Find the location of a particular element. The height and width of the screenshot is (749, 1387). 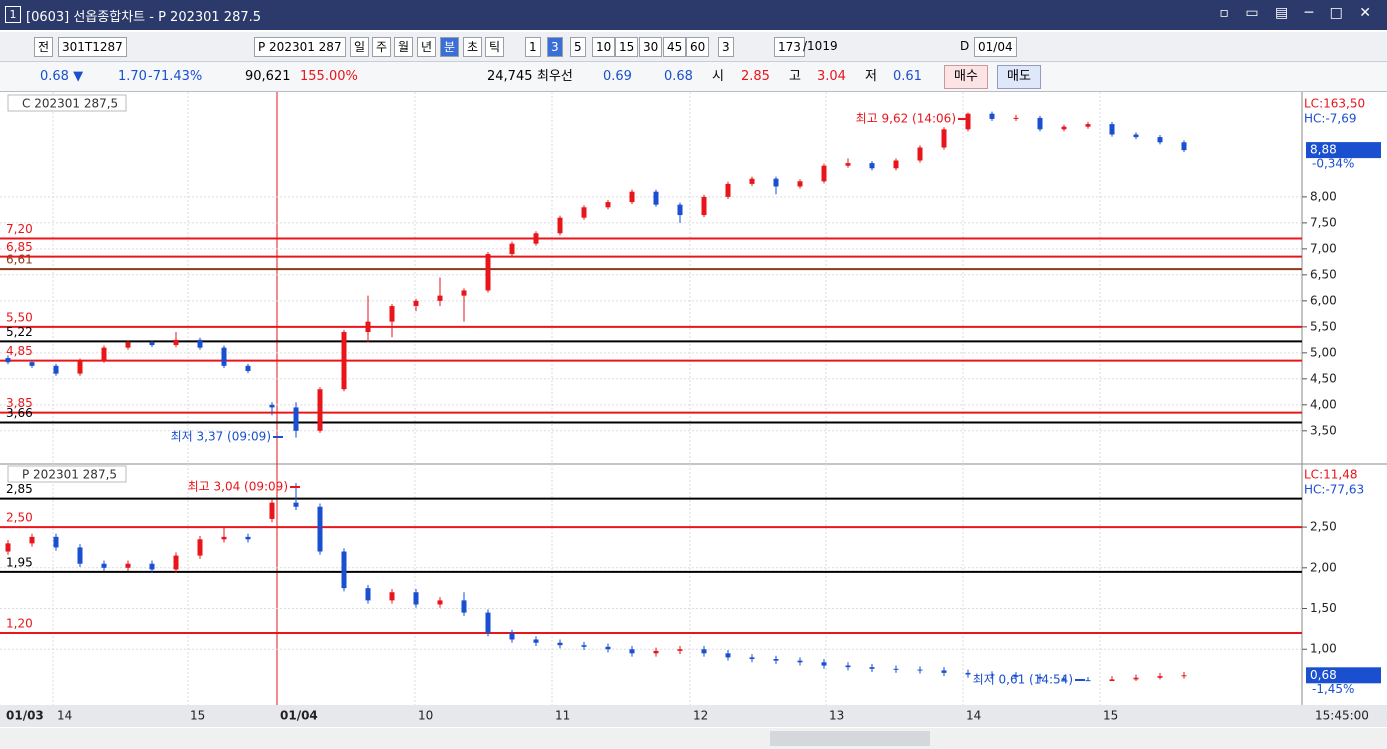

x-axis-bar is located at coordinates (693, 716).